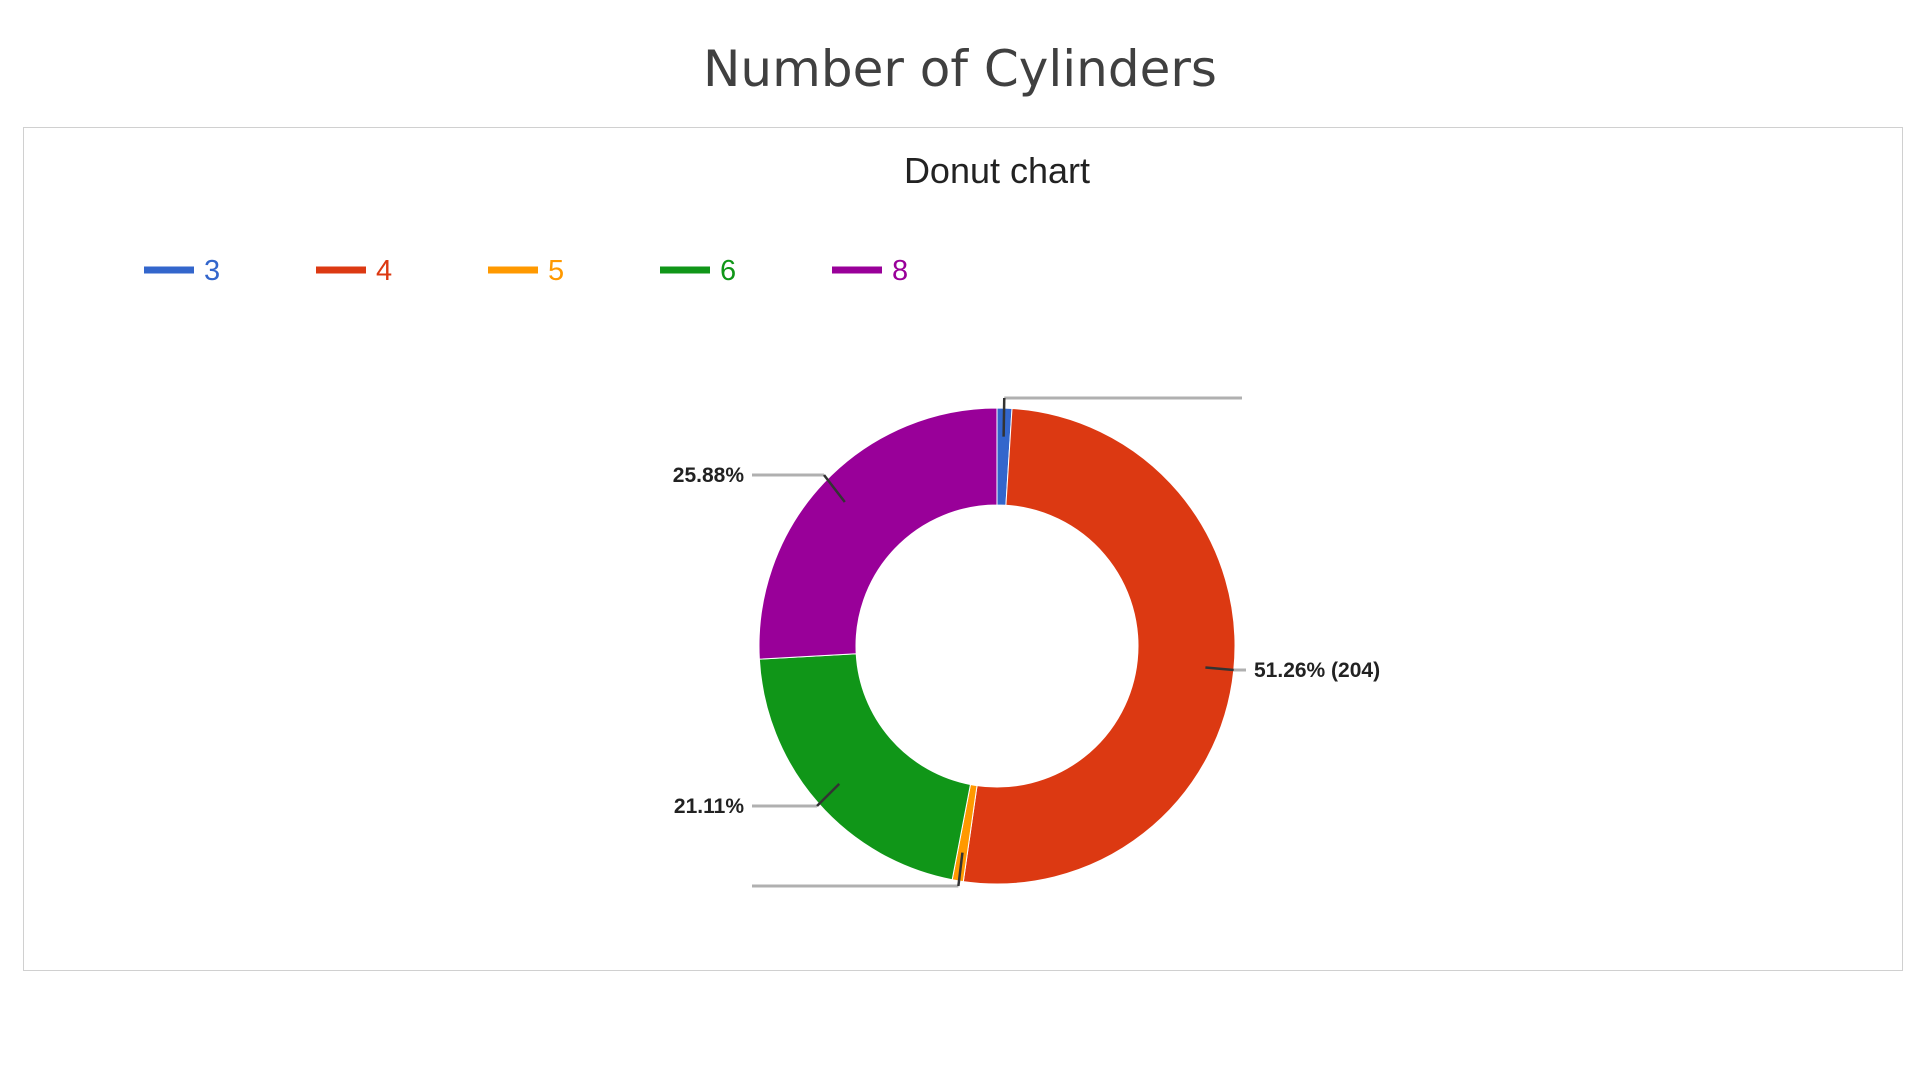  What do you see at coordinates (960, 69) in the screenshot?
I see `page-title: Number of Cylinders` at bounding box center [960, 69].